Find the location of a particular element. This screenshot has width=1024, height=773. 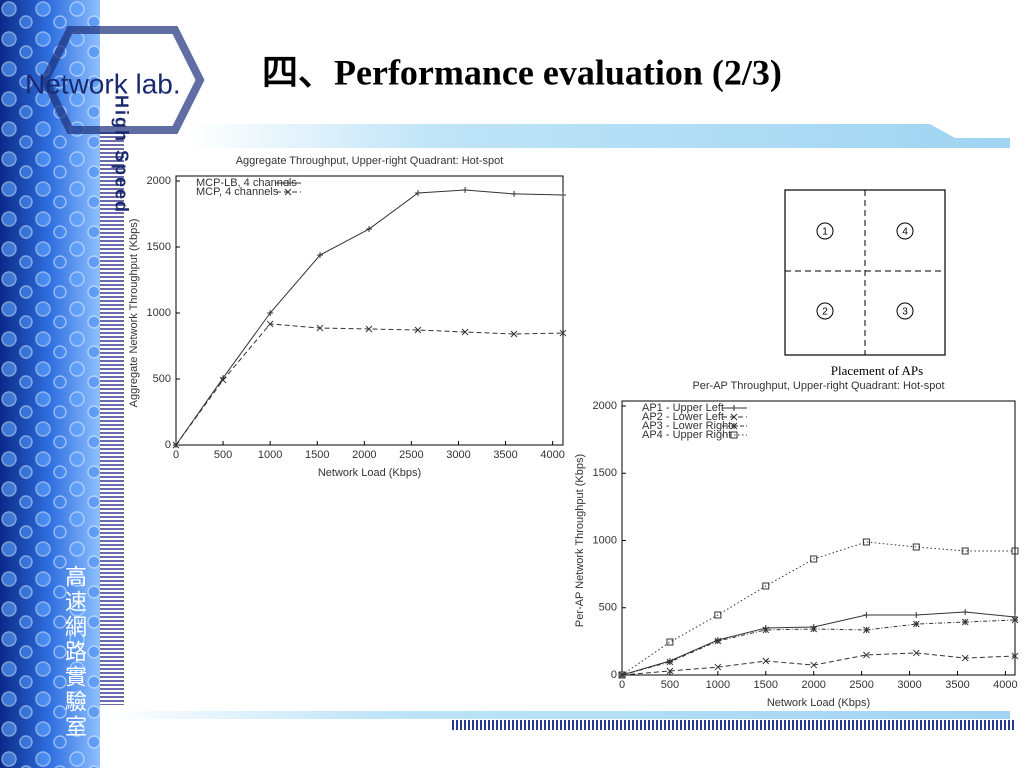

logo-hex is located at coordinates (122, 80).